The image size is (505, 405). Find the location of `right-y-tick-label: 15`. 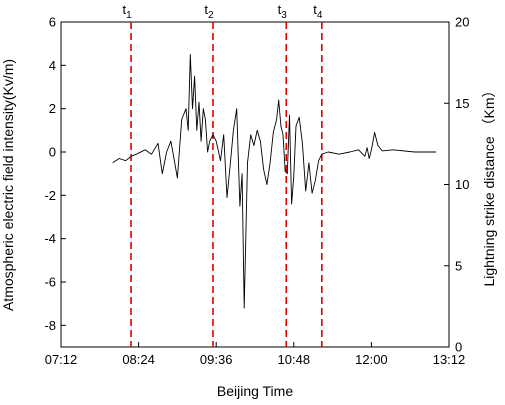

right-y-tick-label: 15 is located at coordinates (462, 103).